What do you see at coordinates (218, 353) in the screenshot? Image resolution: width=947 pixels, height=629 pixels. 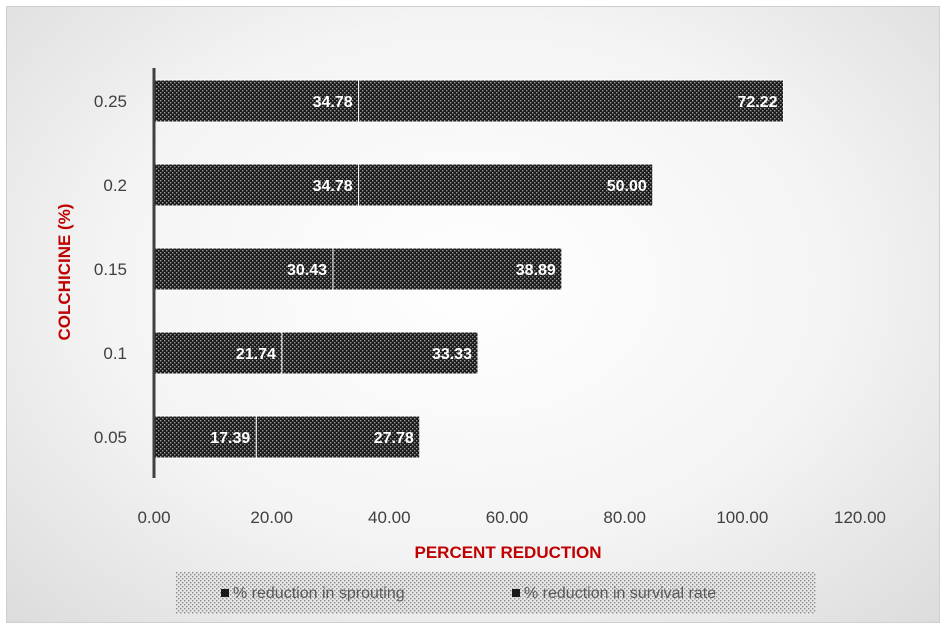 I see `bar-series1-0.1` at bounding box center [218, 353].